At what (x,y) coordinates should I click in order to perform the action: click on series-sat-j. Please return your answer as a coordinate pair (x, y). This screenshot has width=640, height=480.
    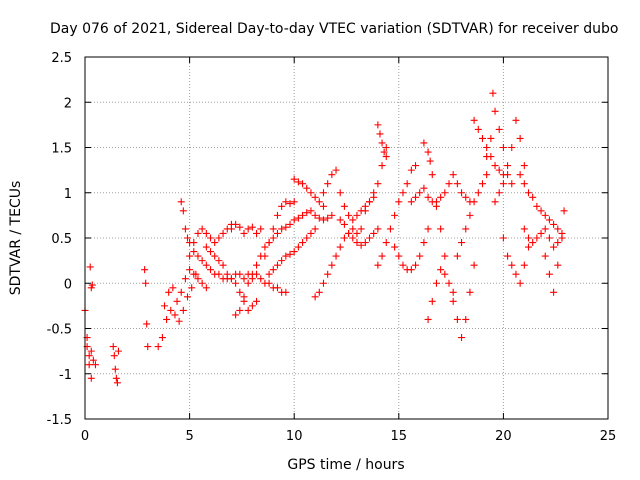
    Looking at the image, I should click on (231, 278).